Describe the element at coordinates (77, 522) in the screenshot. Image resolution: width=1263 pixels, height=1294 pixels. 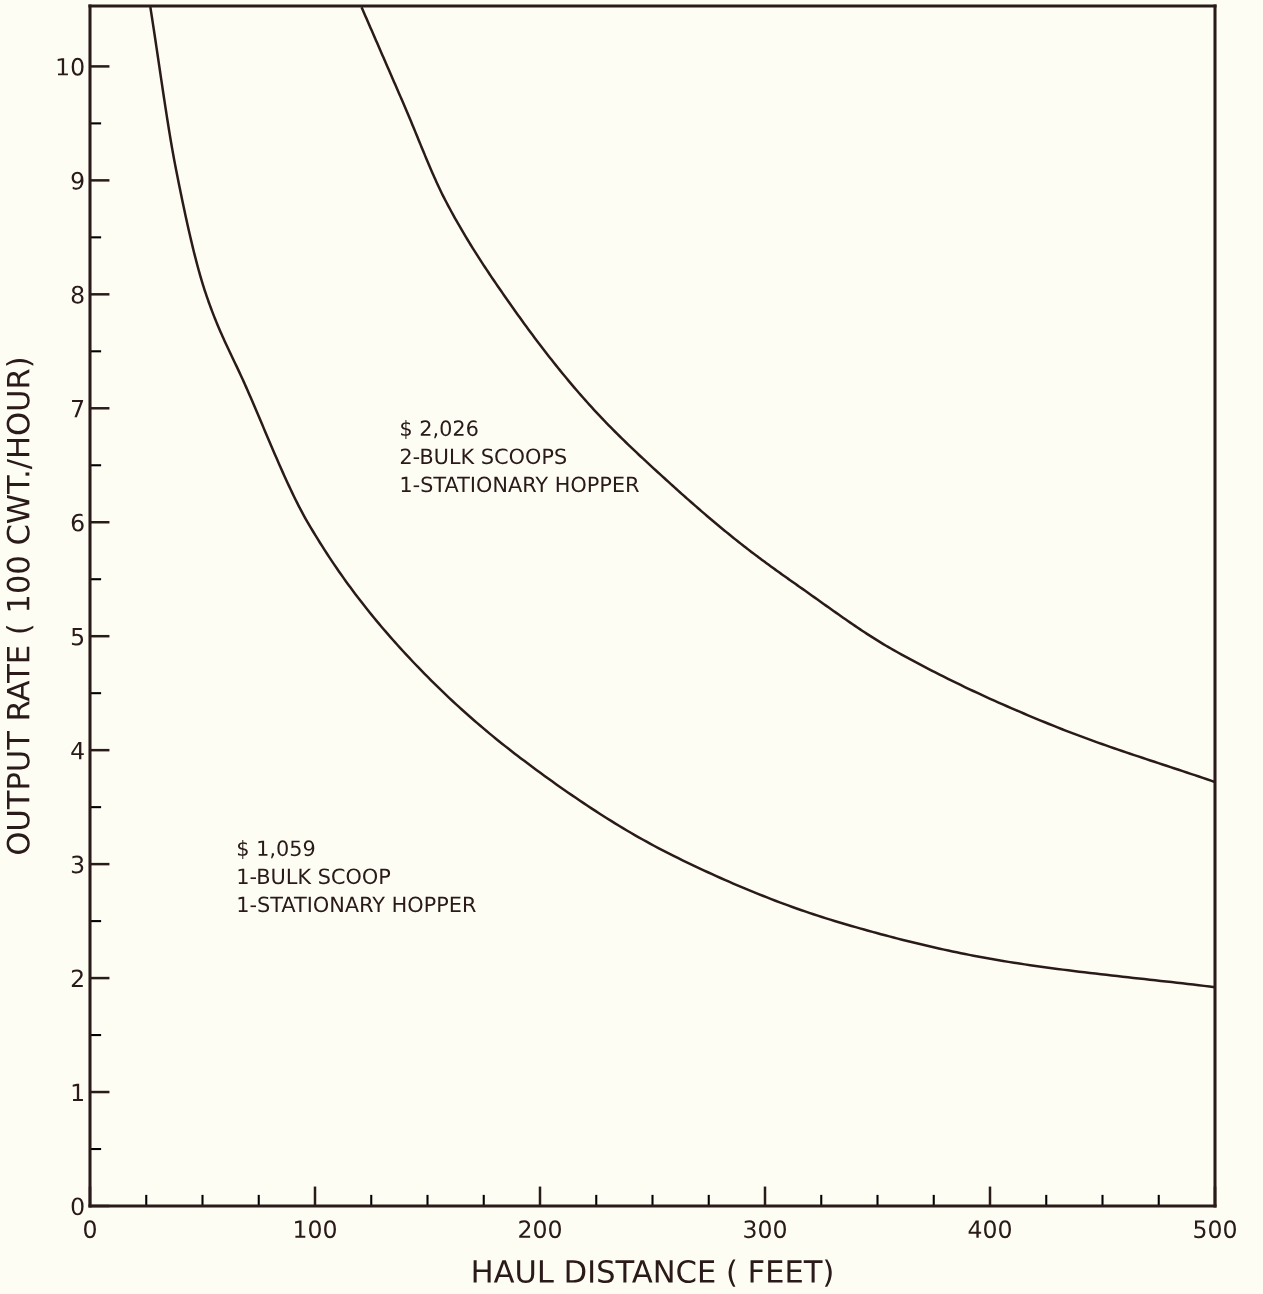
I see `y-tick-label: 6` at that location.